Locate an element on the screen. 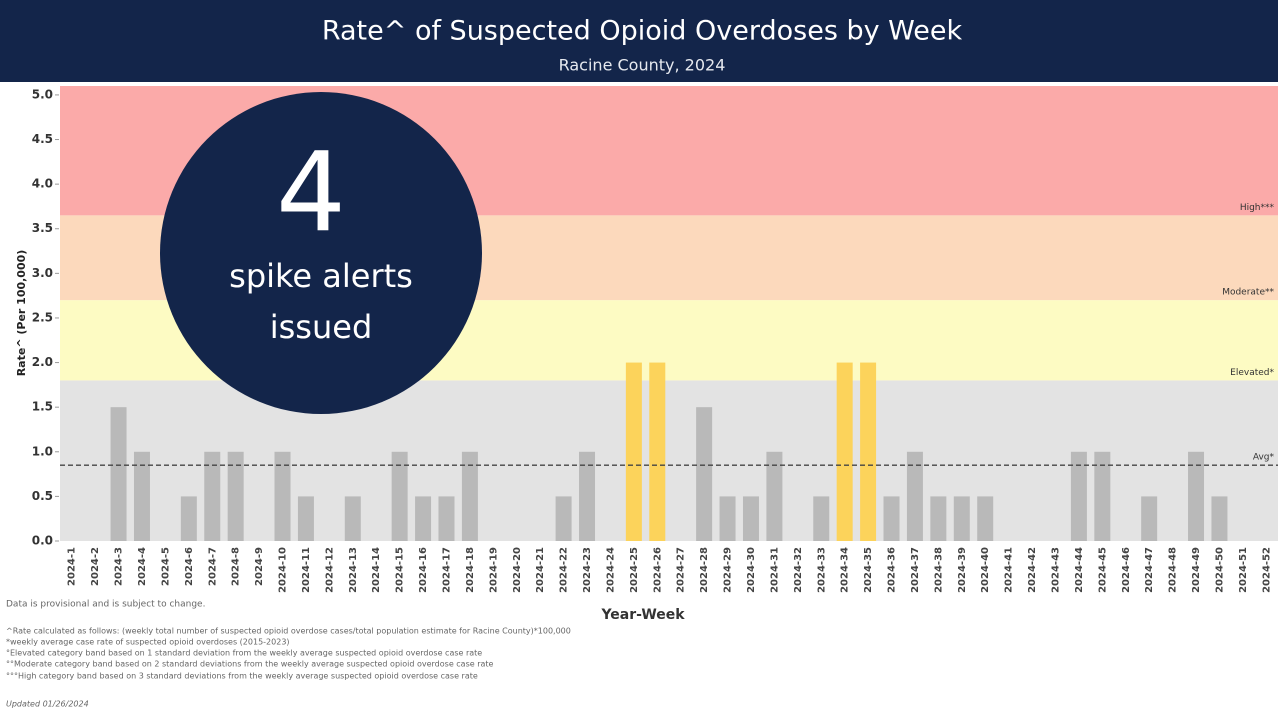  x-tick-label: 2024-26 is located at coordinates (657, 570).